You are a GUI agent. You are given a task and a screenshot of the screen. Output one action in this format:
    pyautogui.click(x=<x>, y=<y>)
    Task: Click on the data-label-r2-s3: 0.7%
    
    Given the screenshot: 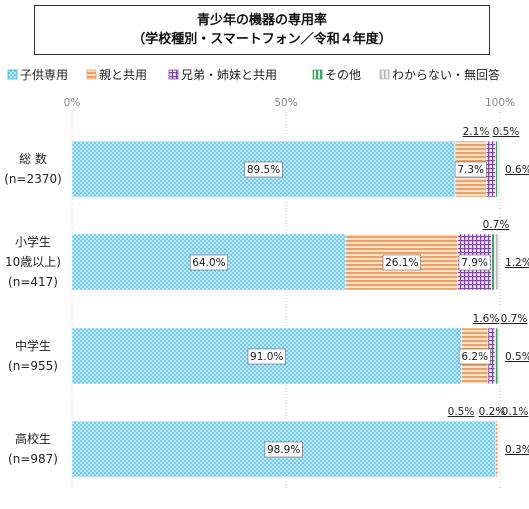 What is the action you would take?
    pyautogui.click(x=514, y=319)
    